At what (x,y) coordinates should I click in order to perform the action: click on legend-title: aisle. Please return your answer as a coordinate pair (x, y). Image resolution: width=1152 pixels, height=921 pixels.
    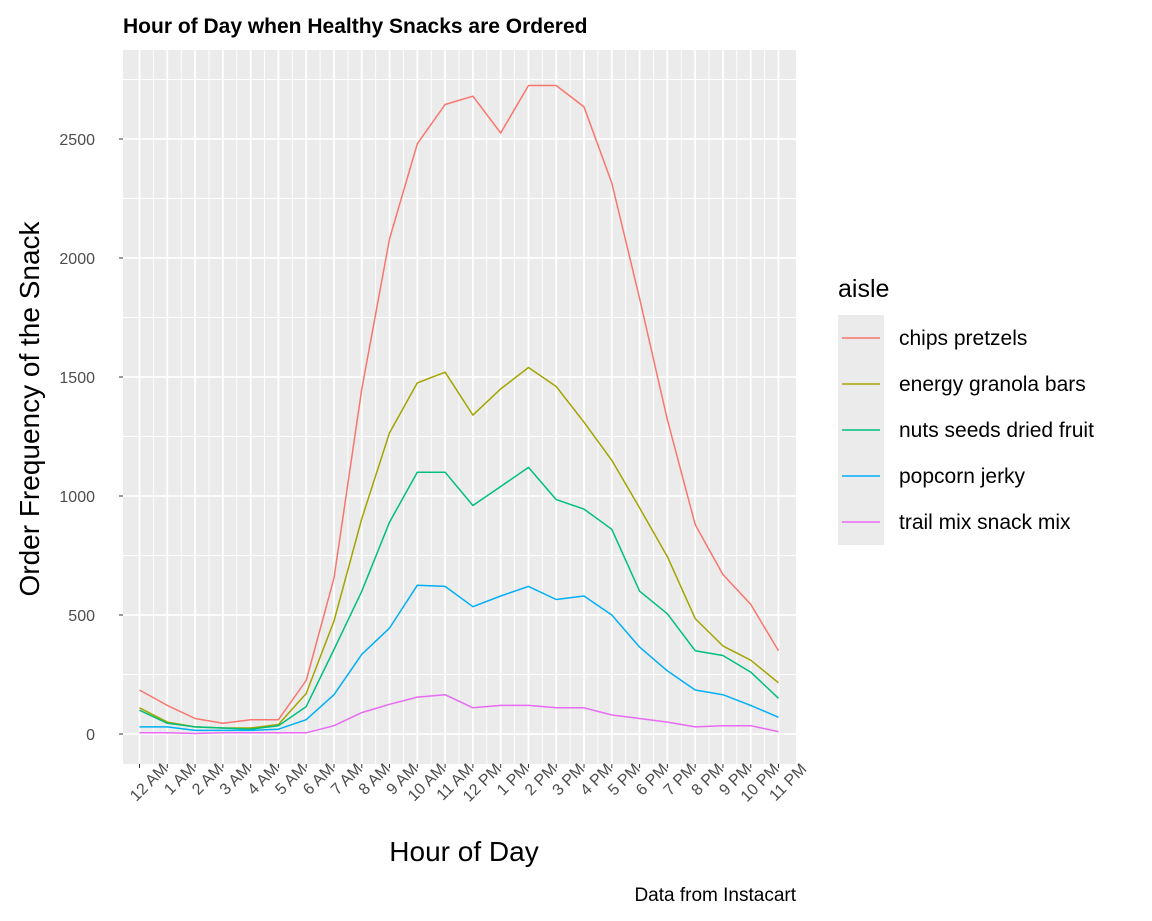
    Looking at the image, I should click on (863, 289).